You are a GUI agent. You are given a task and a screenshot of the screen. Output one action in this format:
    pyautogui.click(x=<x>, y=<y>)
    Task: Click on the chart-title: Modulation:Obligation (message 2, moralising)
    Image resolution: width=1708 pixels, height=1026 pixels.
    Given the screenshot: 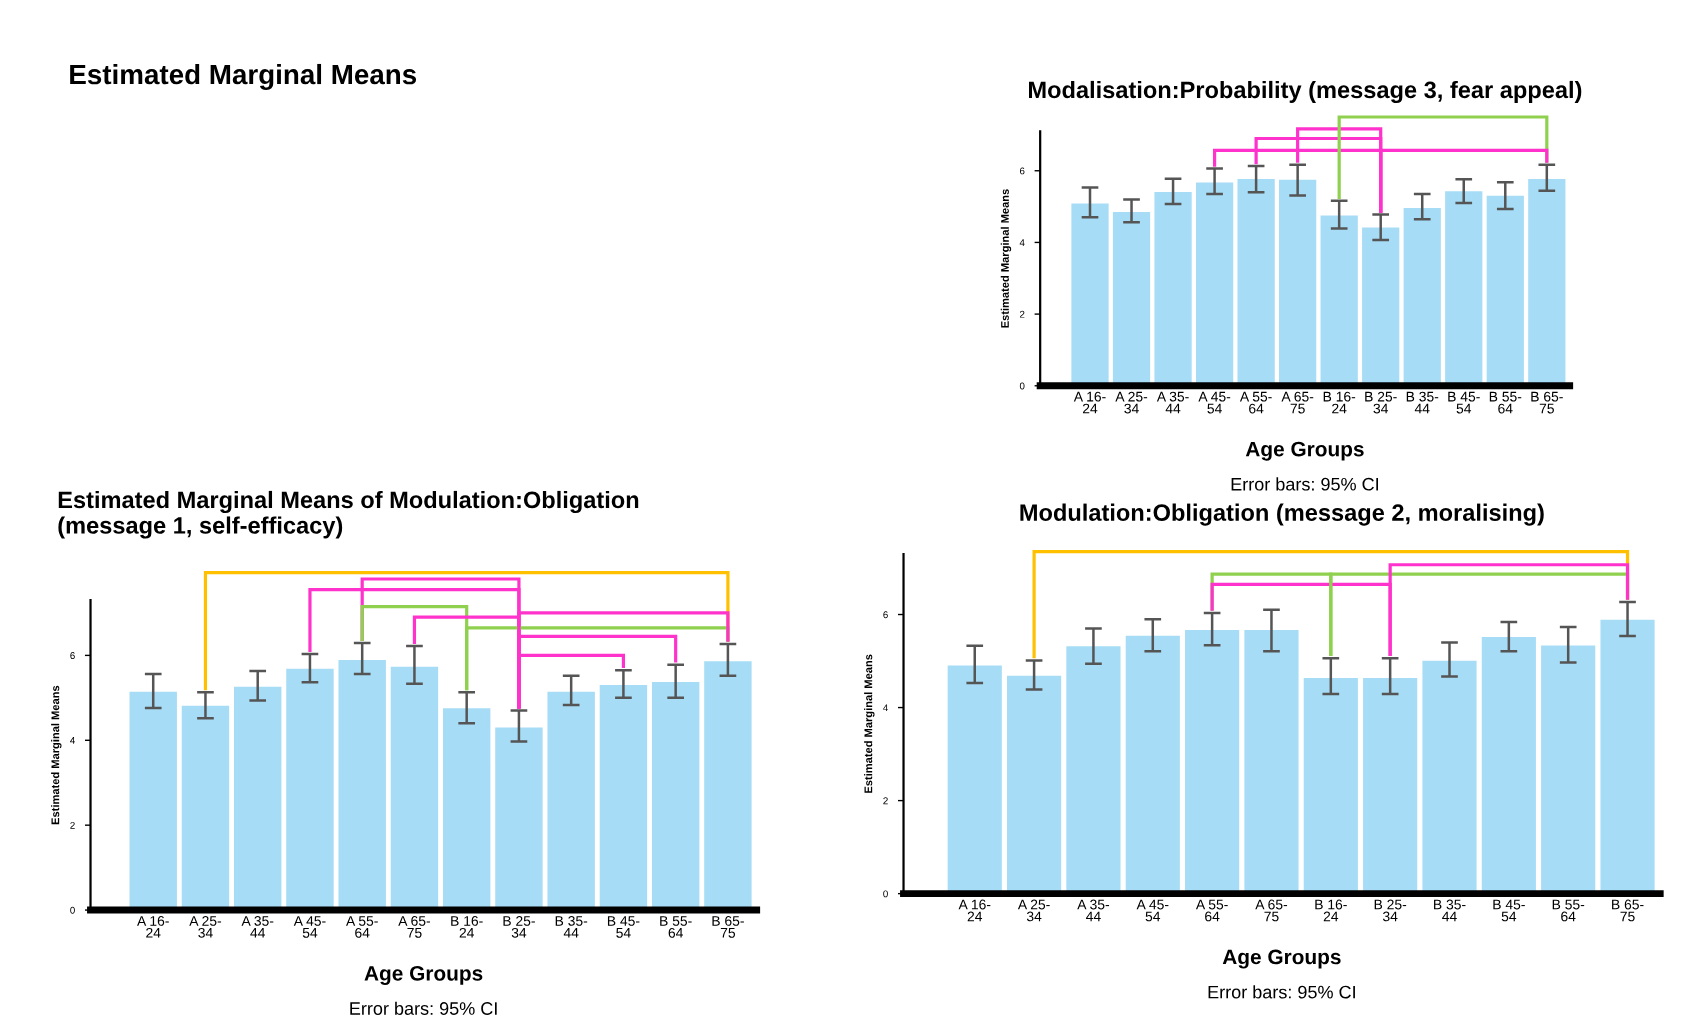 What is the action you would take?
    pyautogui.click(x=1282, y=514)
    